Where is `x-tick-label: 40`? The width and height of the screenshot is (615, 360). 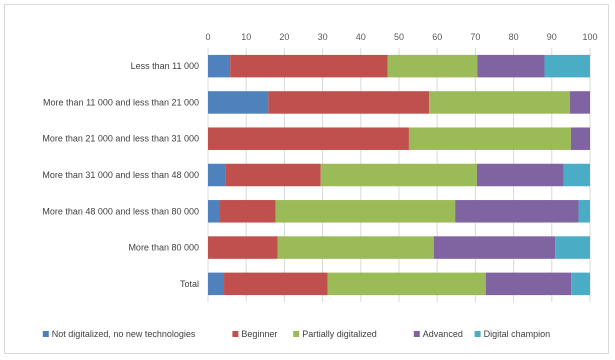 x-tick-label: 40 is located at coordinates (361, 37).